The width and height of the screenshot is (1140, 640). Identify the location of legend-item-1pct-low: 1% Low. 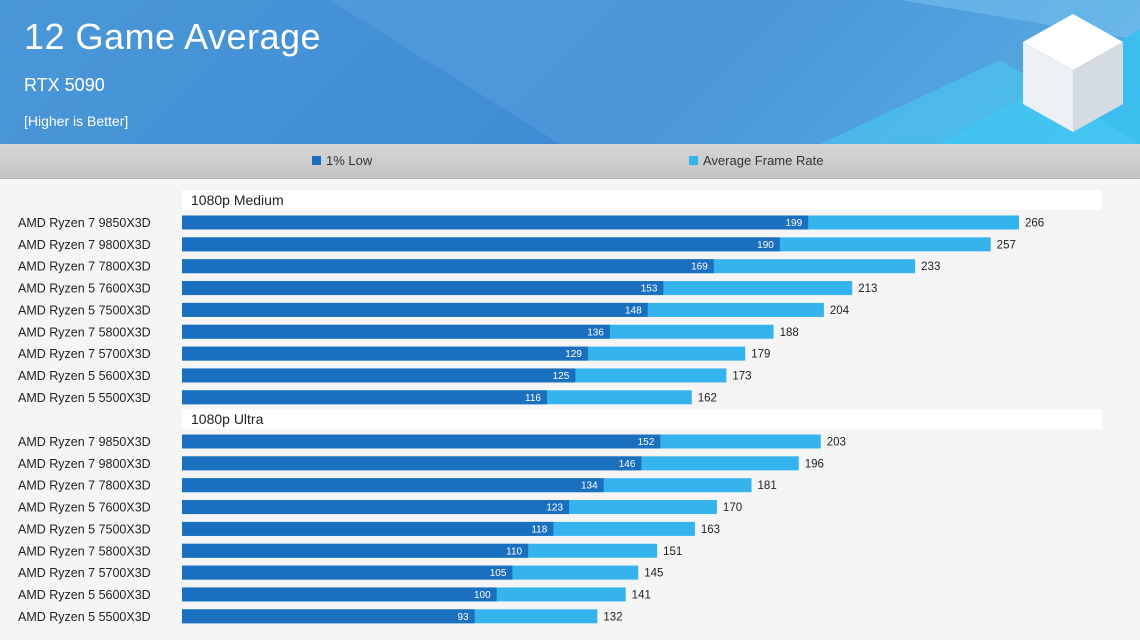
(342, 160).